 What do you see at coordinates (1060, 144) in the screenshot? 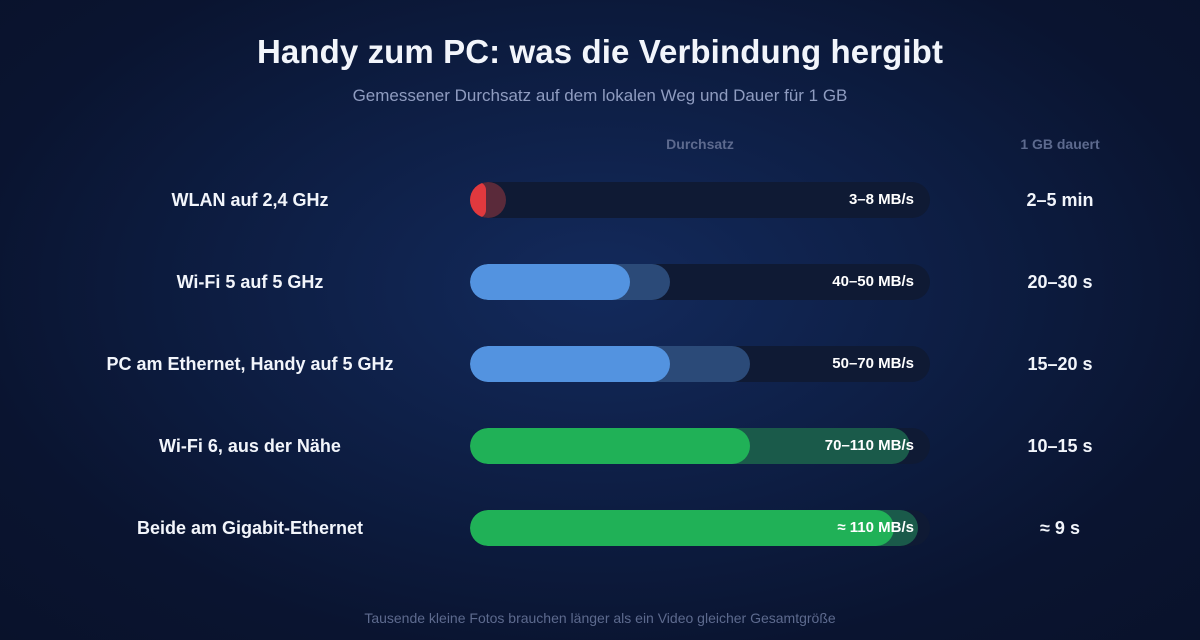
I see `duration-column-header: 1 GB dauert` at bounding box center [1060, 144].